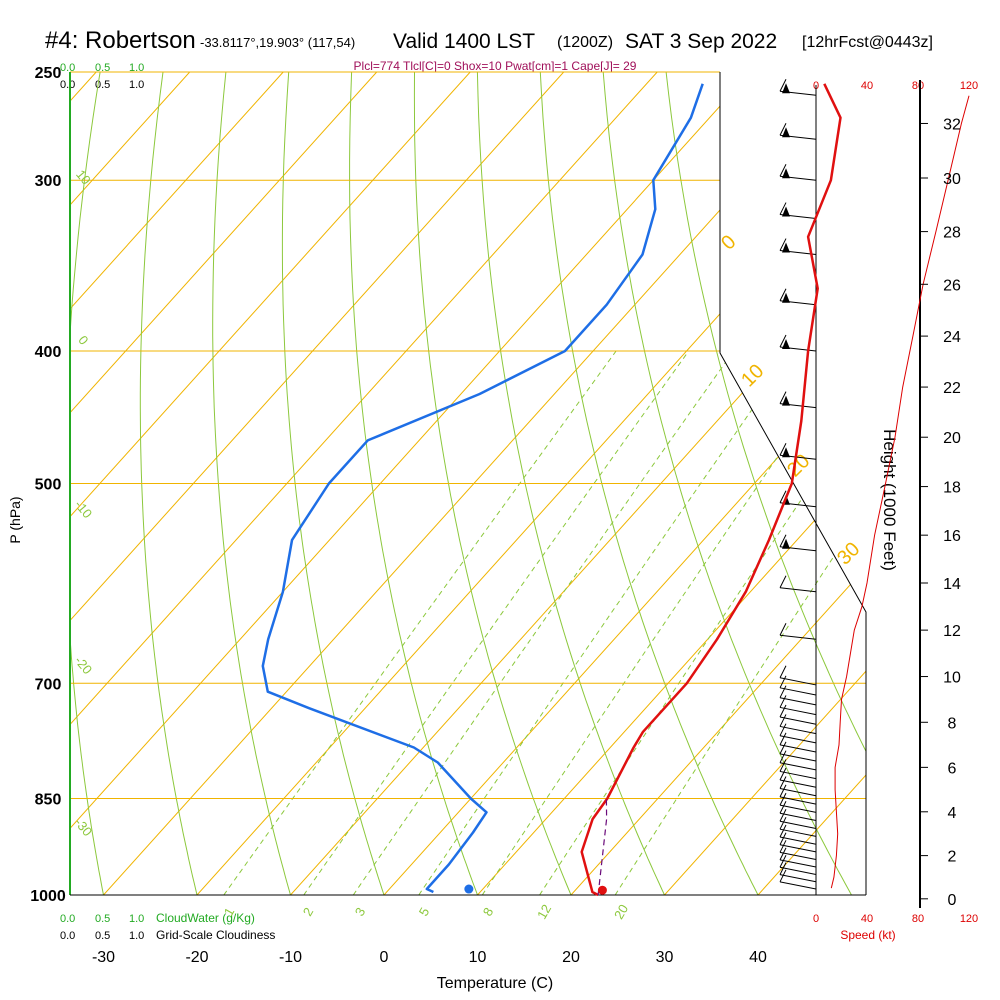 This screenshot has width=1000, height=1000. What do you see at coordinates (48, 73) in the screenshot?
I see `pressure-tick-label: 250` at bounding box center [48, 73].